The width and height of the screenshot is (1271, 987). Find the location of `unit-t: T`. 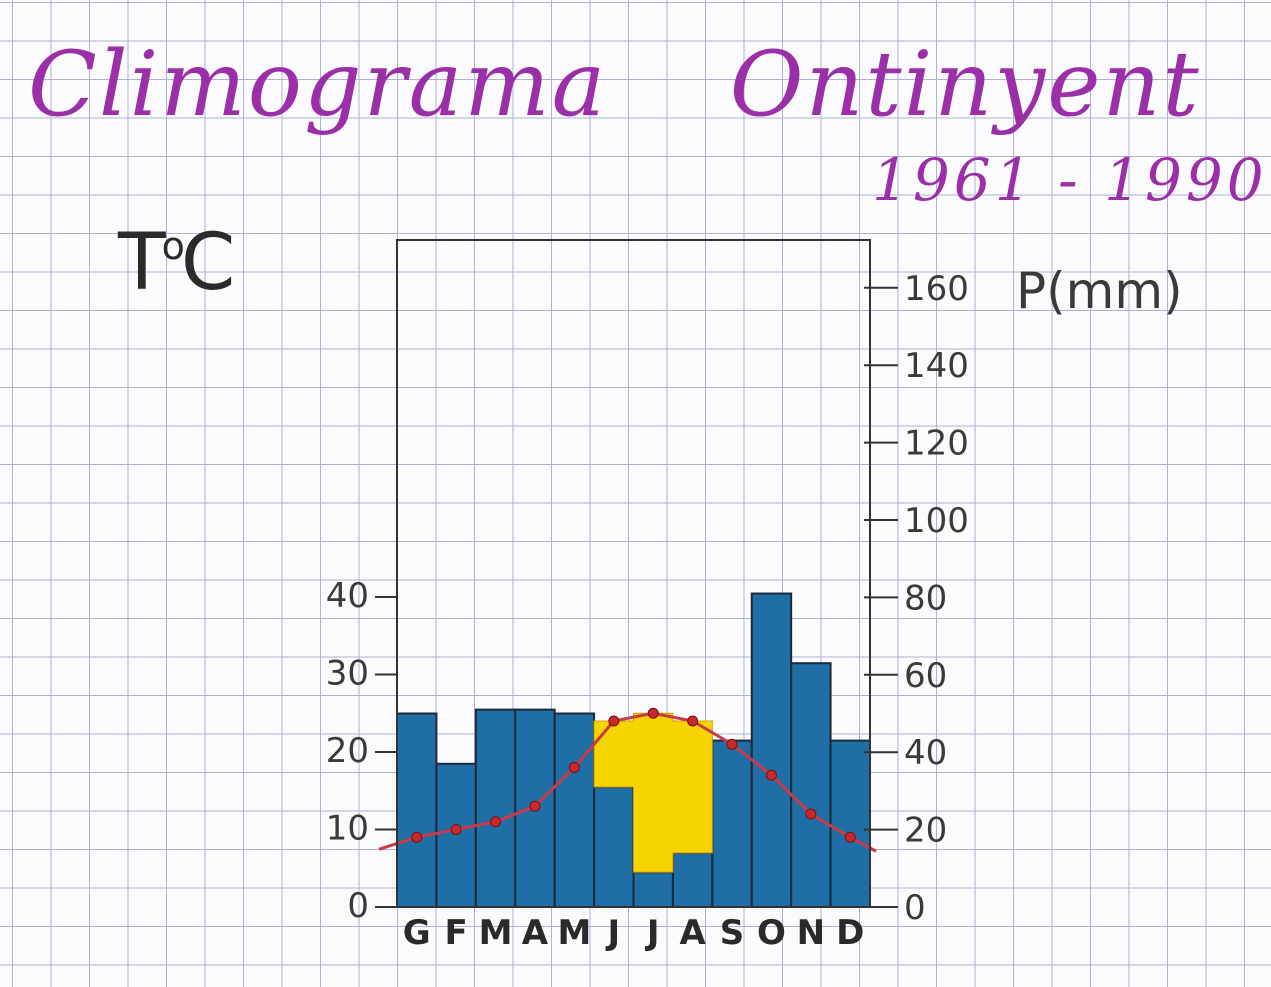

unit-t: T is located at coordinates (142, 263).